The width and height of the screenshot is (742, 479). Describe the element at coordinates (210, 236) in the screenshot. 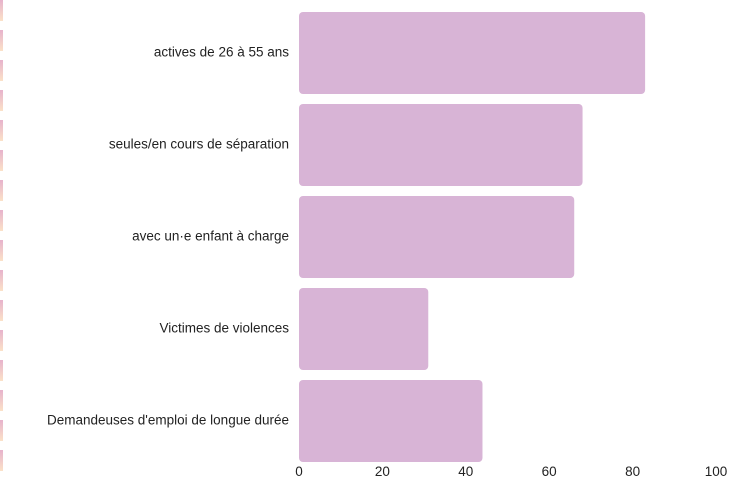

I see `category-label: avec un·e enfant à charge` at that location.